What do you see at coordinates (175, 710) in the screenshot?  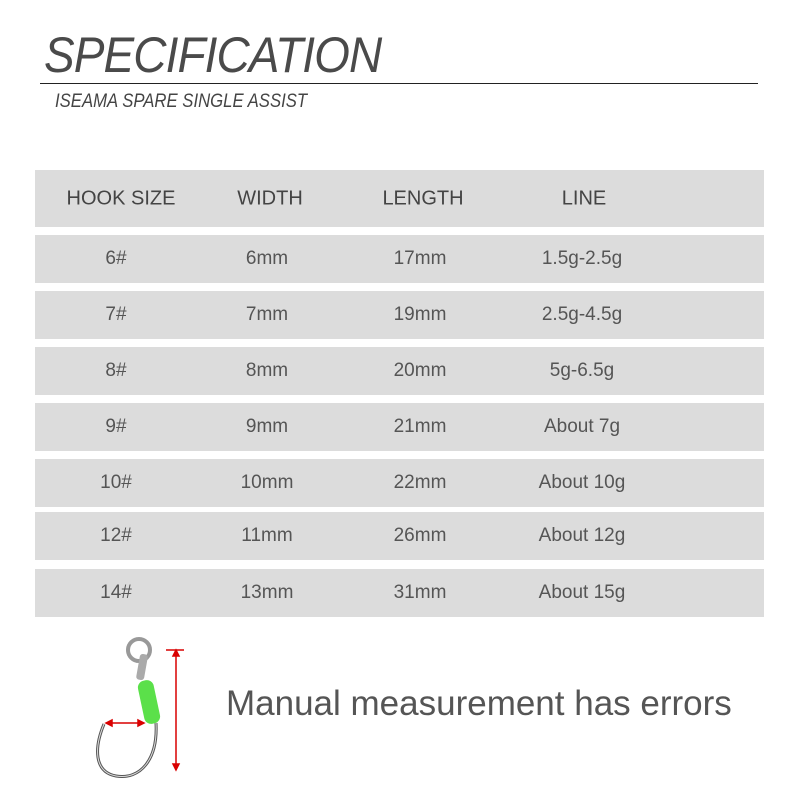 I see `length-arrow-icon` at bounding box center [175, 710].